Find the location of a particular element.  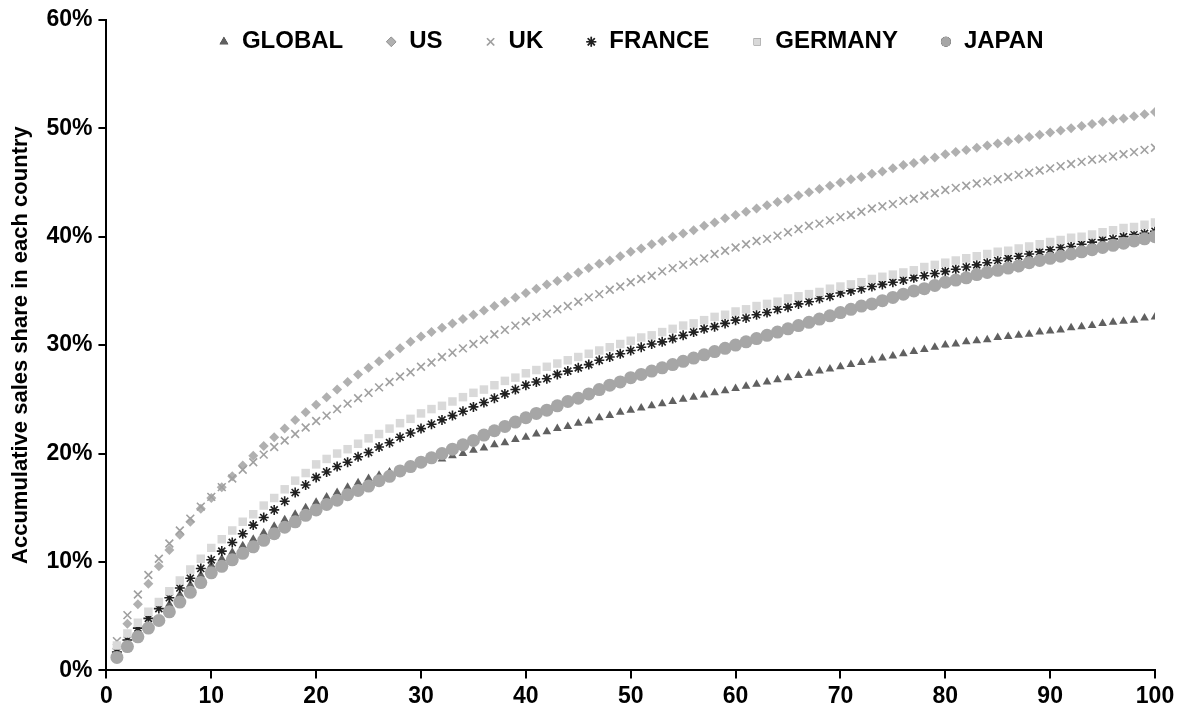

x-tick-label: 100 is located at coordinates (1155, 694).